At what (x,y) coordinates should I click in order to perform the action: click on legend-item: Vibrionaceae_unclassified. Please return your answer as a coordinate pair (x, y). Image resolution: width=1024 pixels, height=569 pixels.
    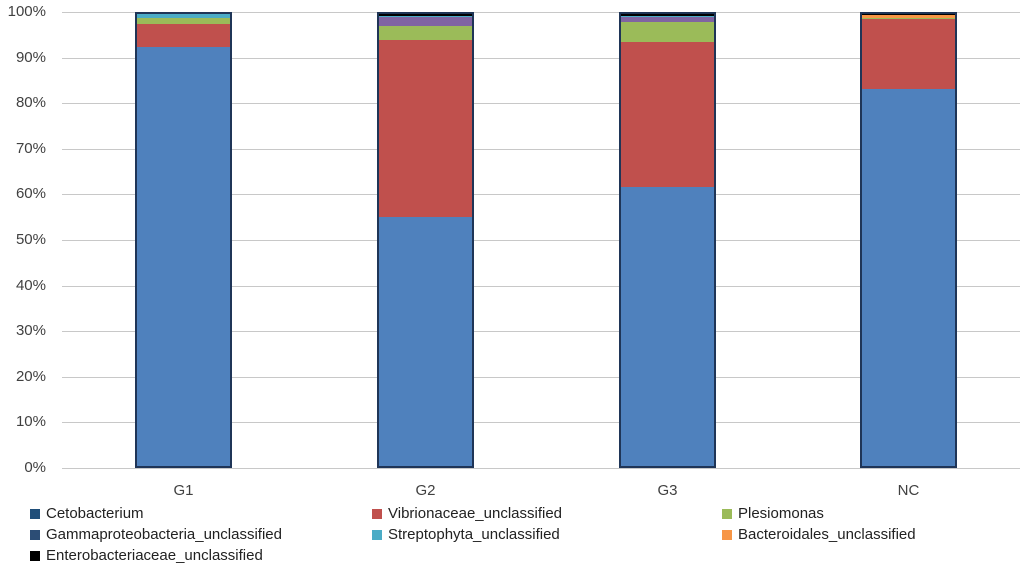
    Looking at the image, I should click on (467, 513).